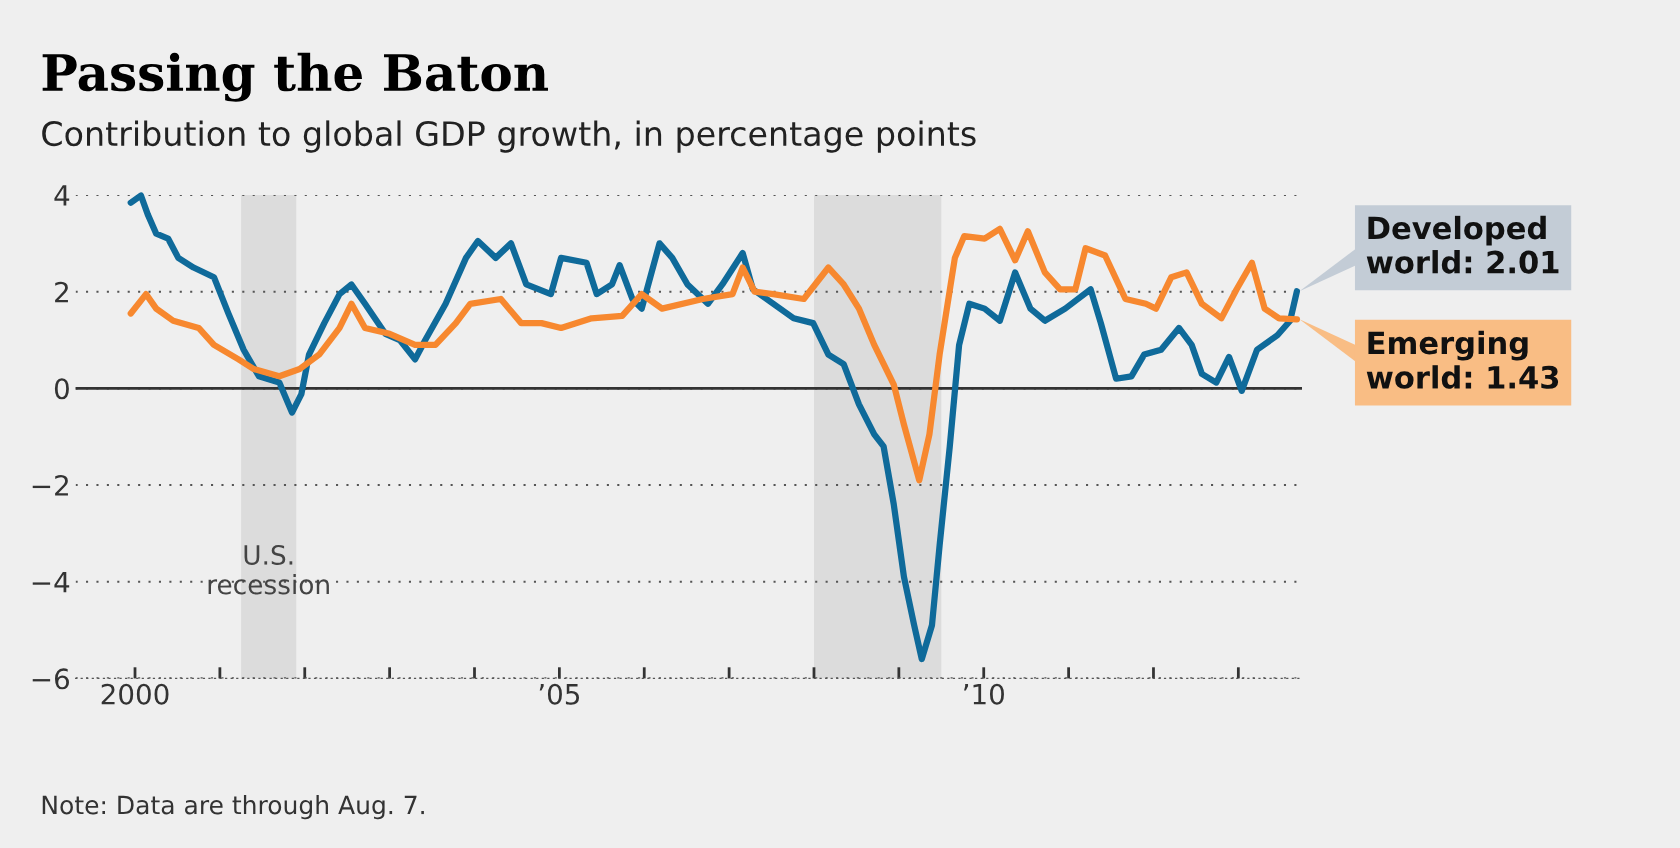  What do you see at coordinates (233, 807) in the screenshot?
I see `text: Note: Data are through Aug. 7.` at bounding box center [233, 807].